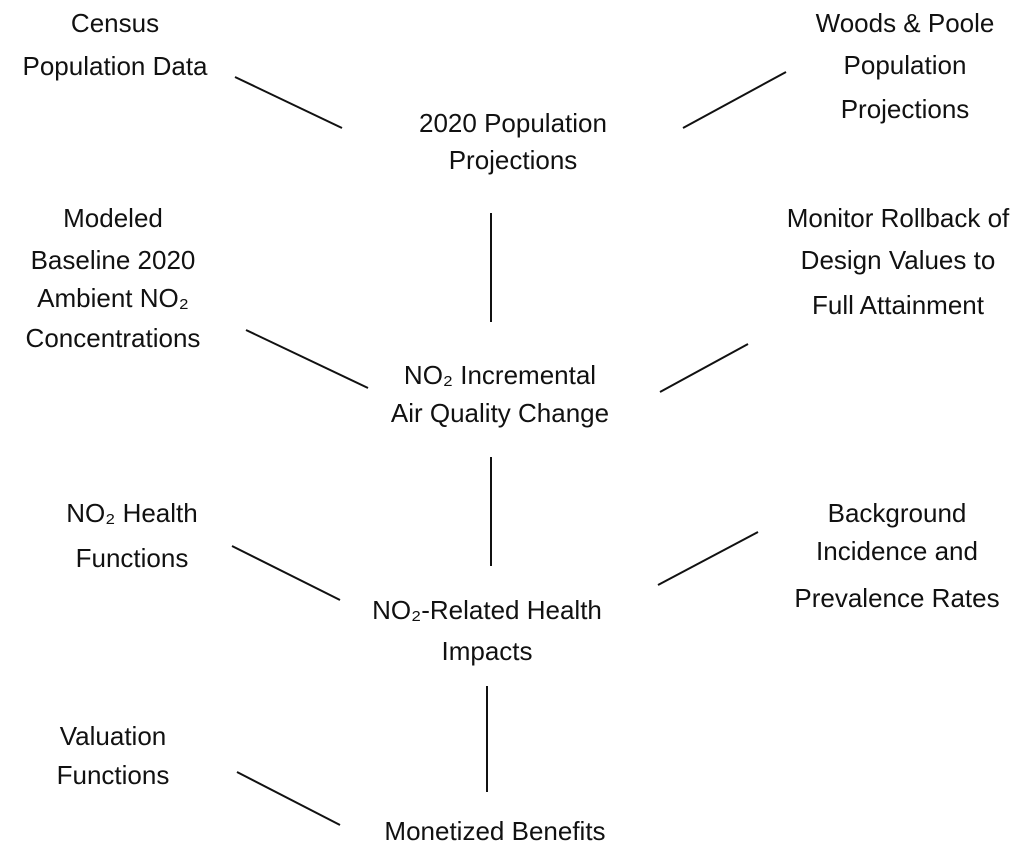 This screenshot has width=1029, height=848. What do you see at coordinates (905, 23) in the screenshot?
I see `node-label: Woods & Poole` at bounding box center [905, 23].